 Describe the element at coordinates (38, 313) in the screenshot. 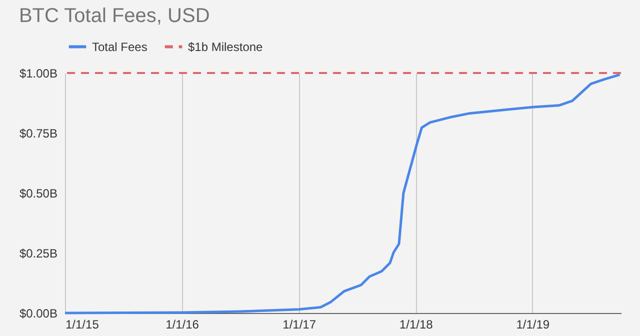

I see `y-tick-label: $0.00B` at that location.